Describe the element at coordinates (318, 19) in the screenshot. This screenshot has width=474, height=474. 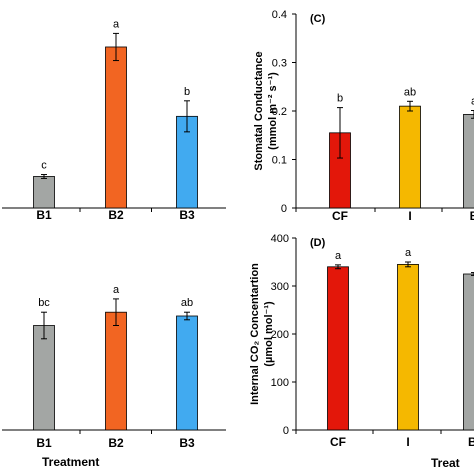
I see `panel-label: (C)` at that location.